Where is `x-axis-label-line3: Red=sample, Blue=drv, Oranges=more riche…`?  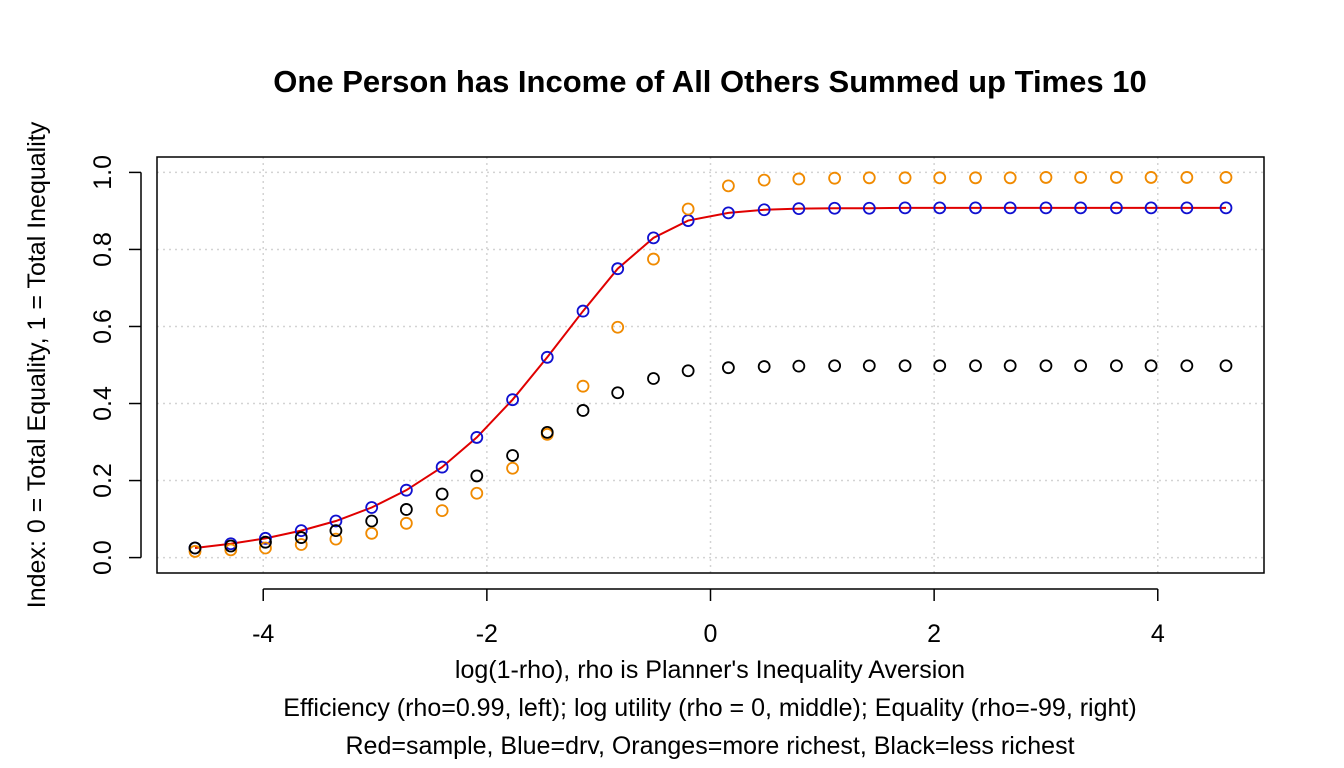
x-axis-label-line3: Red=sample, Blue=drv, Oranges=more riche… is located at coordinates (709, 746).